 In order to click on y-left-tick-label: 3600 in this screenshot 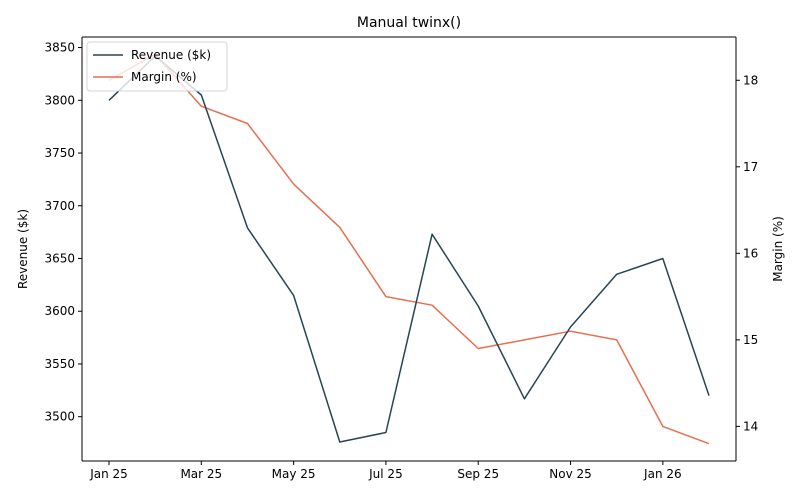, I will do `click(59, 311)`.